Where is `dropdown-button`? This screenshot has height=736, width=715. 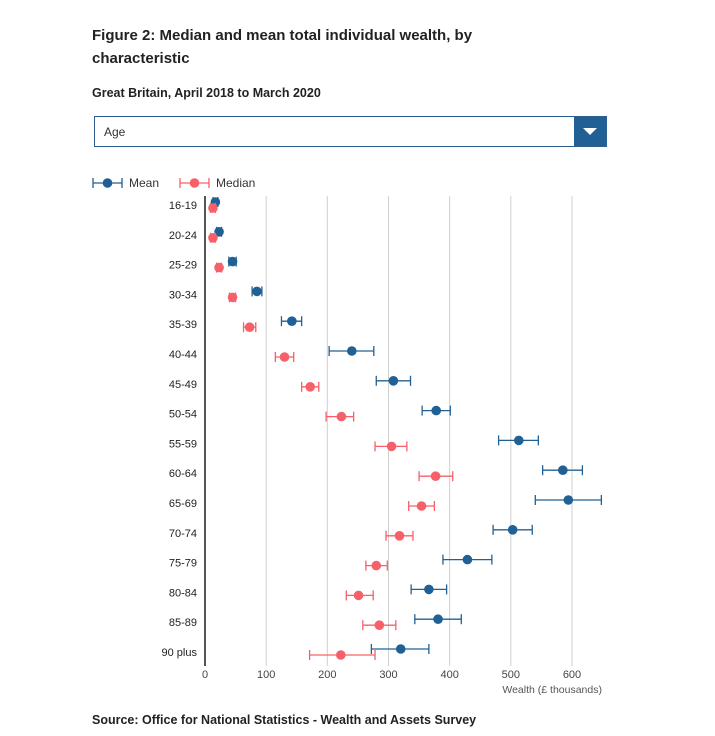
dropdown-button is located at coordinates (590, 131).